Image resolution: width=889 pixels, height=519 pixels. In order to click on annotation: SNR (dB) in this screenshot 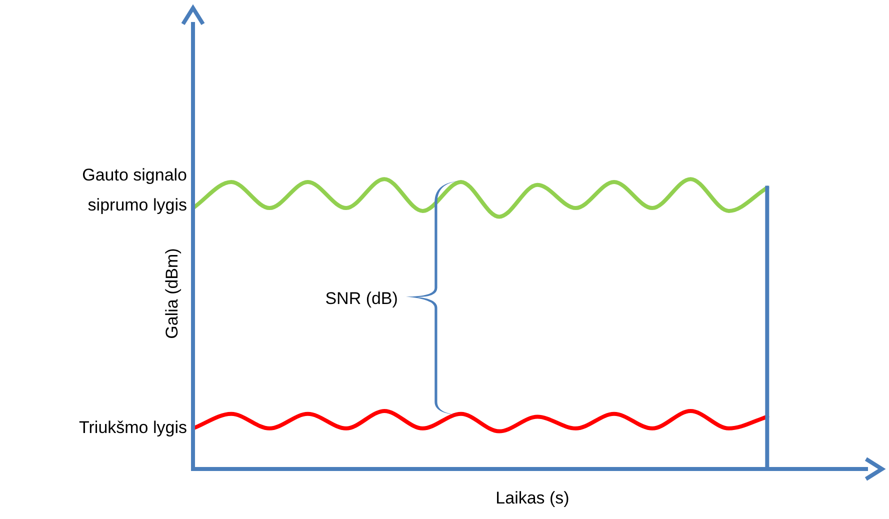, I will do `click(361, 298)`.